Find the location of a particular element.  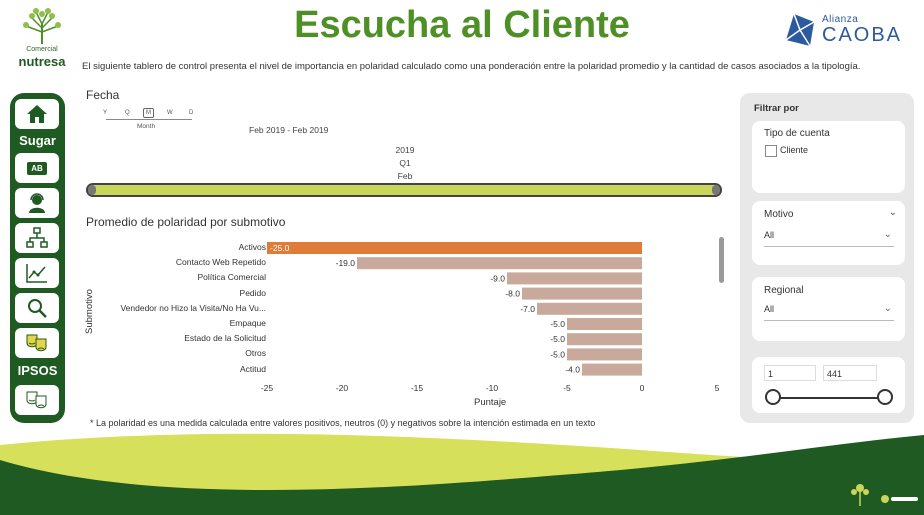

category-label: Estado de la Solicitud is located at coordinates (225, 338).